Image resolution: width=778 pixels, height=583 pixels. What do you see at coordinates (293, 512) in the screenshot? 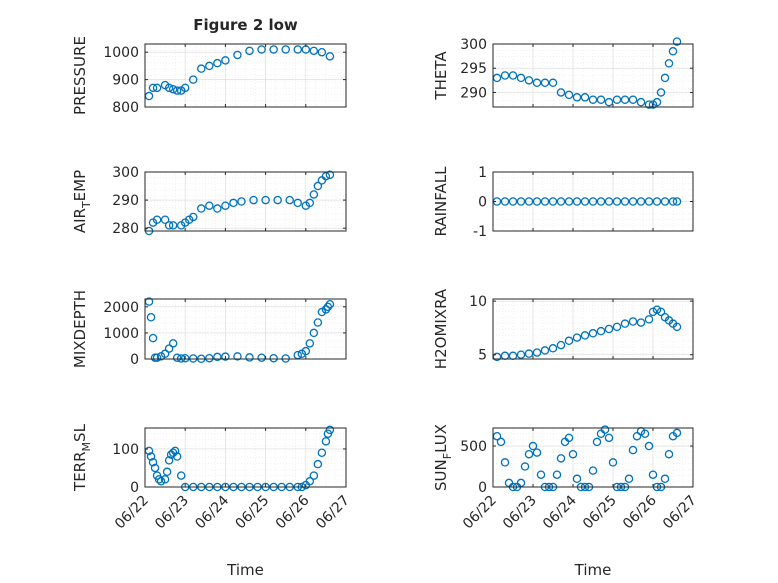
I see `x-tick-label: 06/26` at bounding box center [293, 512].